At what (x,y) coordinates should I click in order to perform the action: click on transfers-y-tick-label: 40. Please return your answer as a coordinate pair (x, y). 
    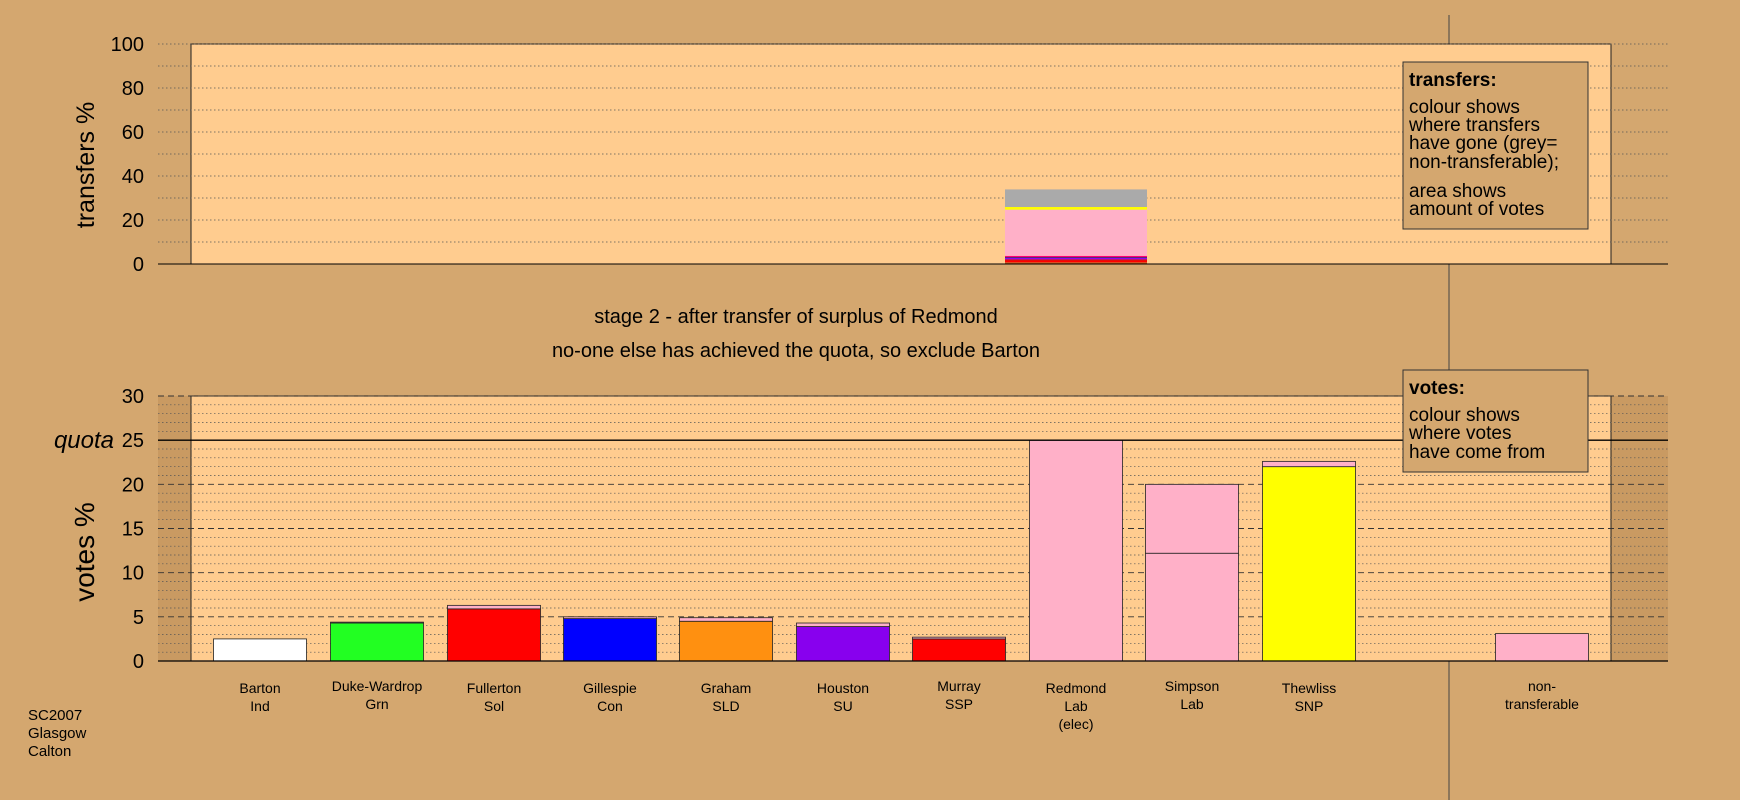
    Looking at the image, I should click on (133, 177).